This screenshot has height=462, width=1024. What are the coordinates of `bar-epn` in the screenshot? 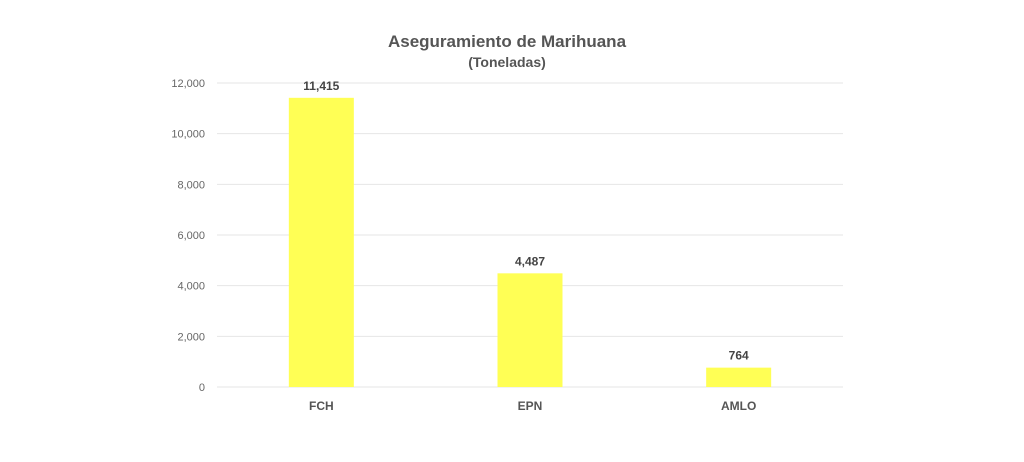 It's located at (530, 330).